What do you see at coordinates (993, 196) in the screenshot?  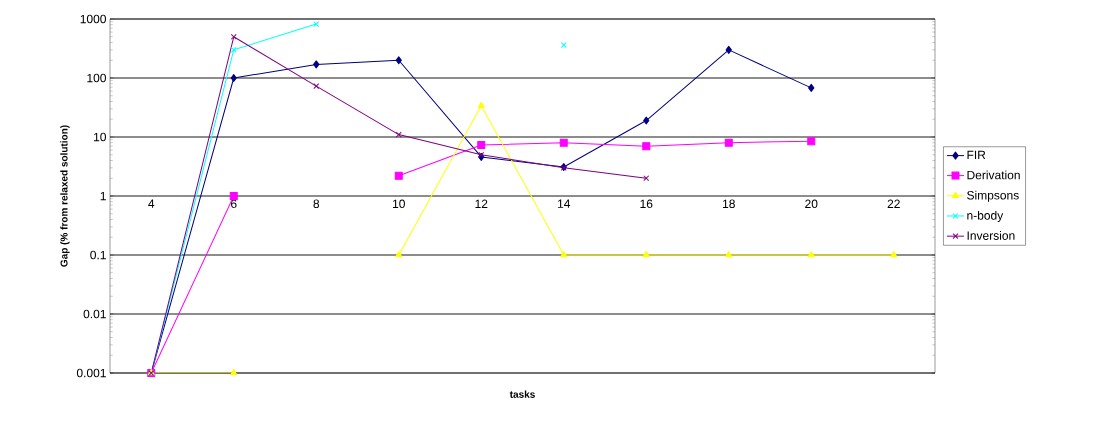 I see `legend-label: Simpsons` at bounding box center [993, 196].